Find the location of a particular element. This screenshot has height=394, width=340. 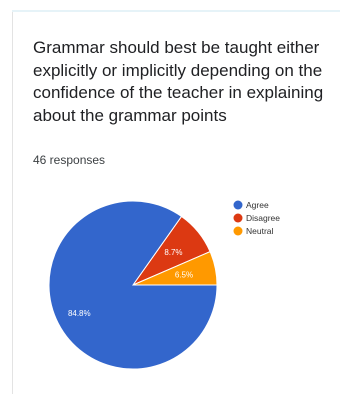

slice-label-neutral: 6.5% is located at coordinates (184, 274).